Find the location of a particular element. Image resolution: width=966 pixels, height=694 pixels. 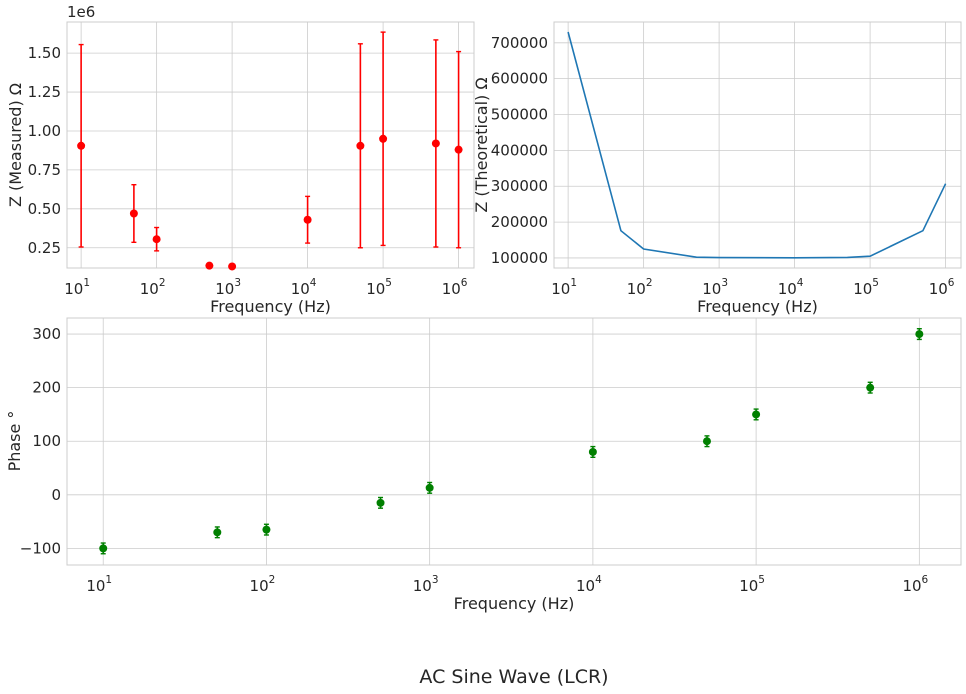

y-tick-label: 1.00 is located at coordinates (44, 131).